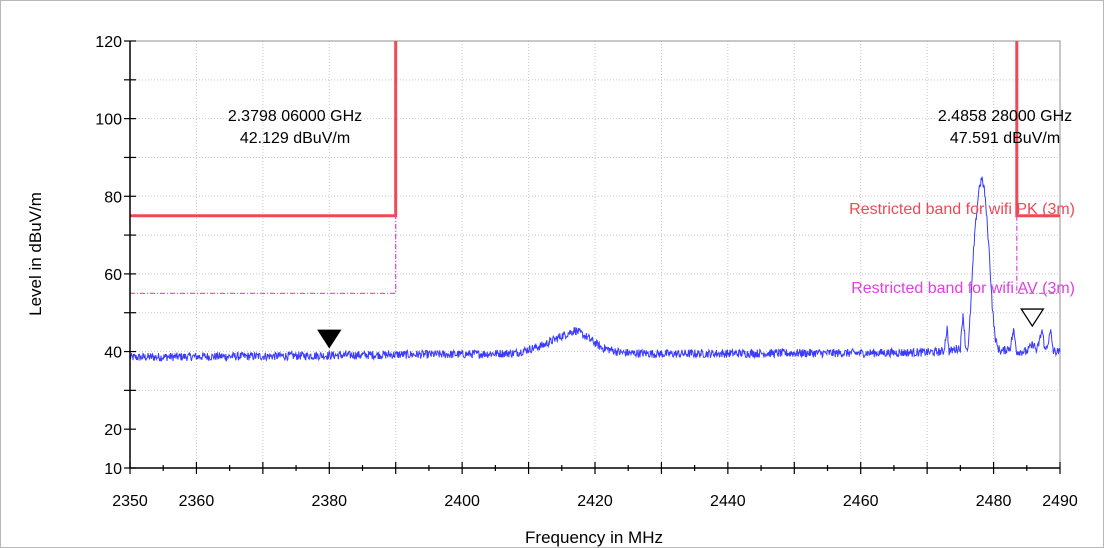 Image resolution: width=1104 pixels, height=548 pixels. I want to click on x-axis-label: Frequency in MHz, so click(594, 537).